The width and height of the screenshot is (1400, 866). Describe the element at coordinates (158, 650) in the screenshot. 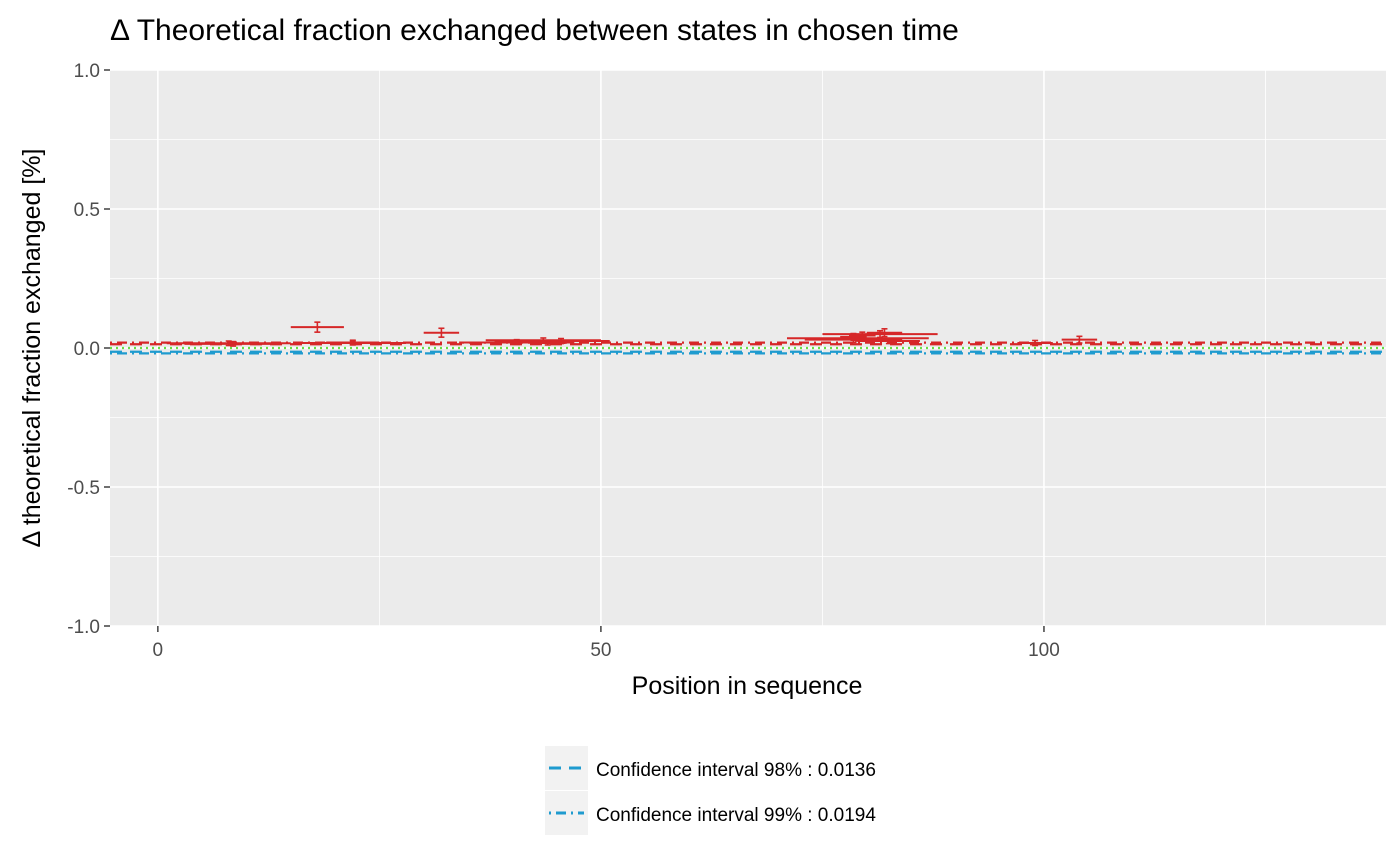

I see `x-tick-label: 0` at that location.